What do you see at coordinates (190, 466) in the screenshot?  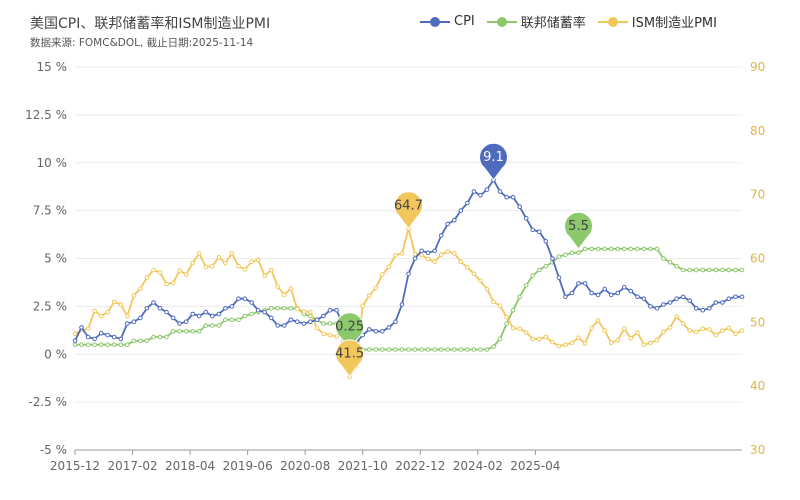 I see `x-tick-label: 2018-04` at bounding box center [190, 466].